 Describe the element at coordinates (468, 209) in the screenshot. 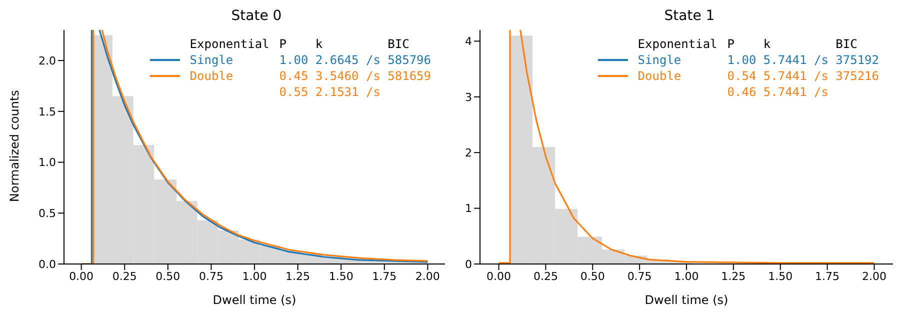

I see `y-tick-label: 1` at that location.